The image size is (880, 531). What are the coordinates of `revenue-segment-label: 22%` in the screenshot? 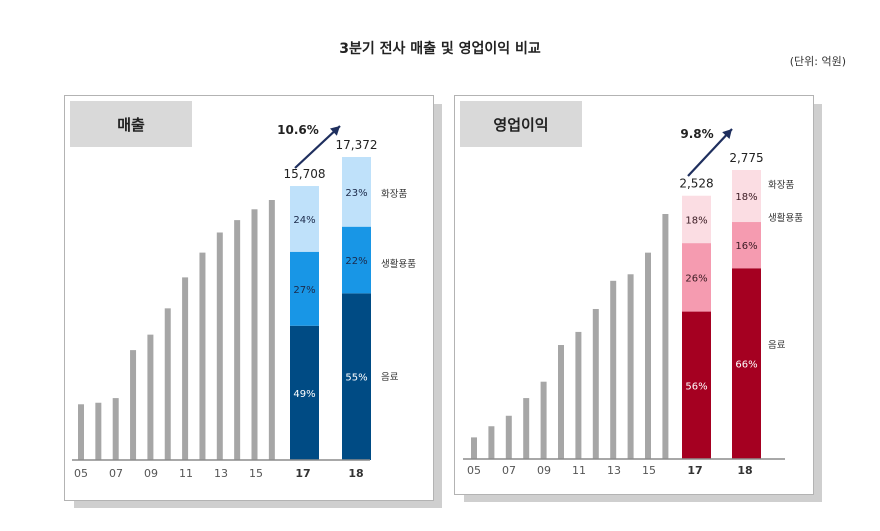 It's located at (356, 261).